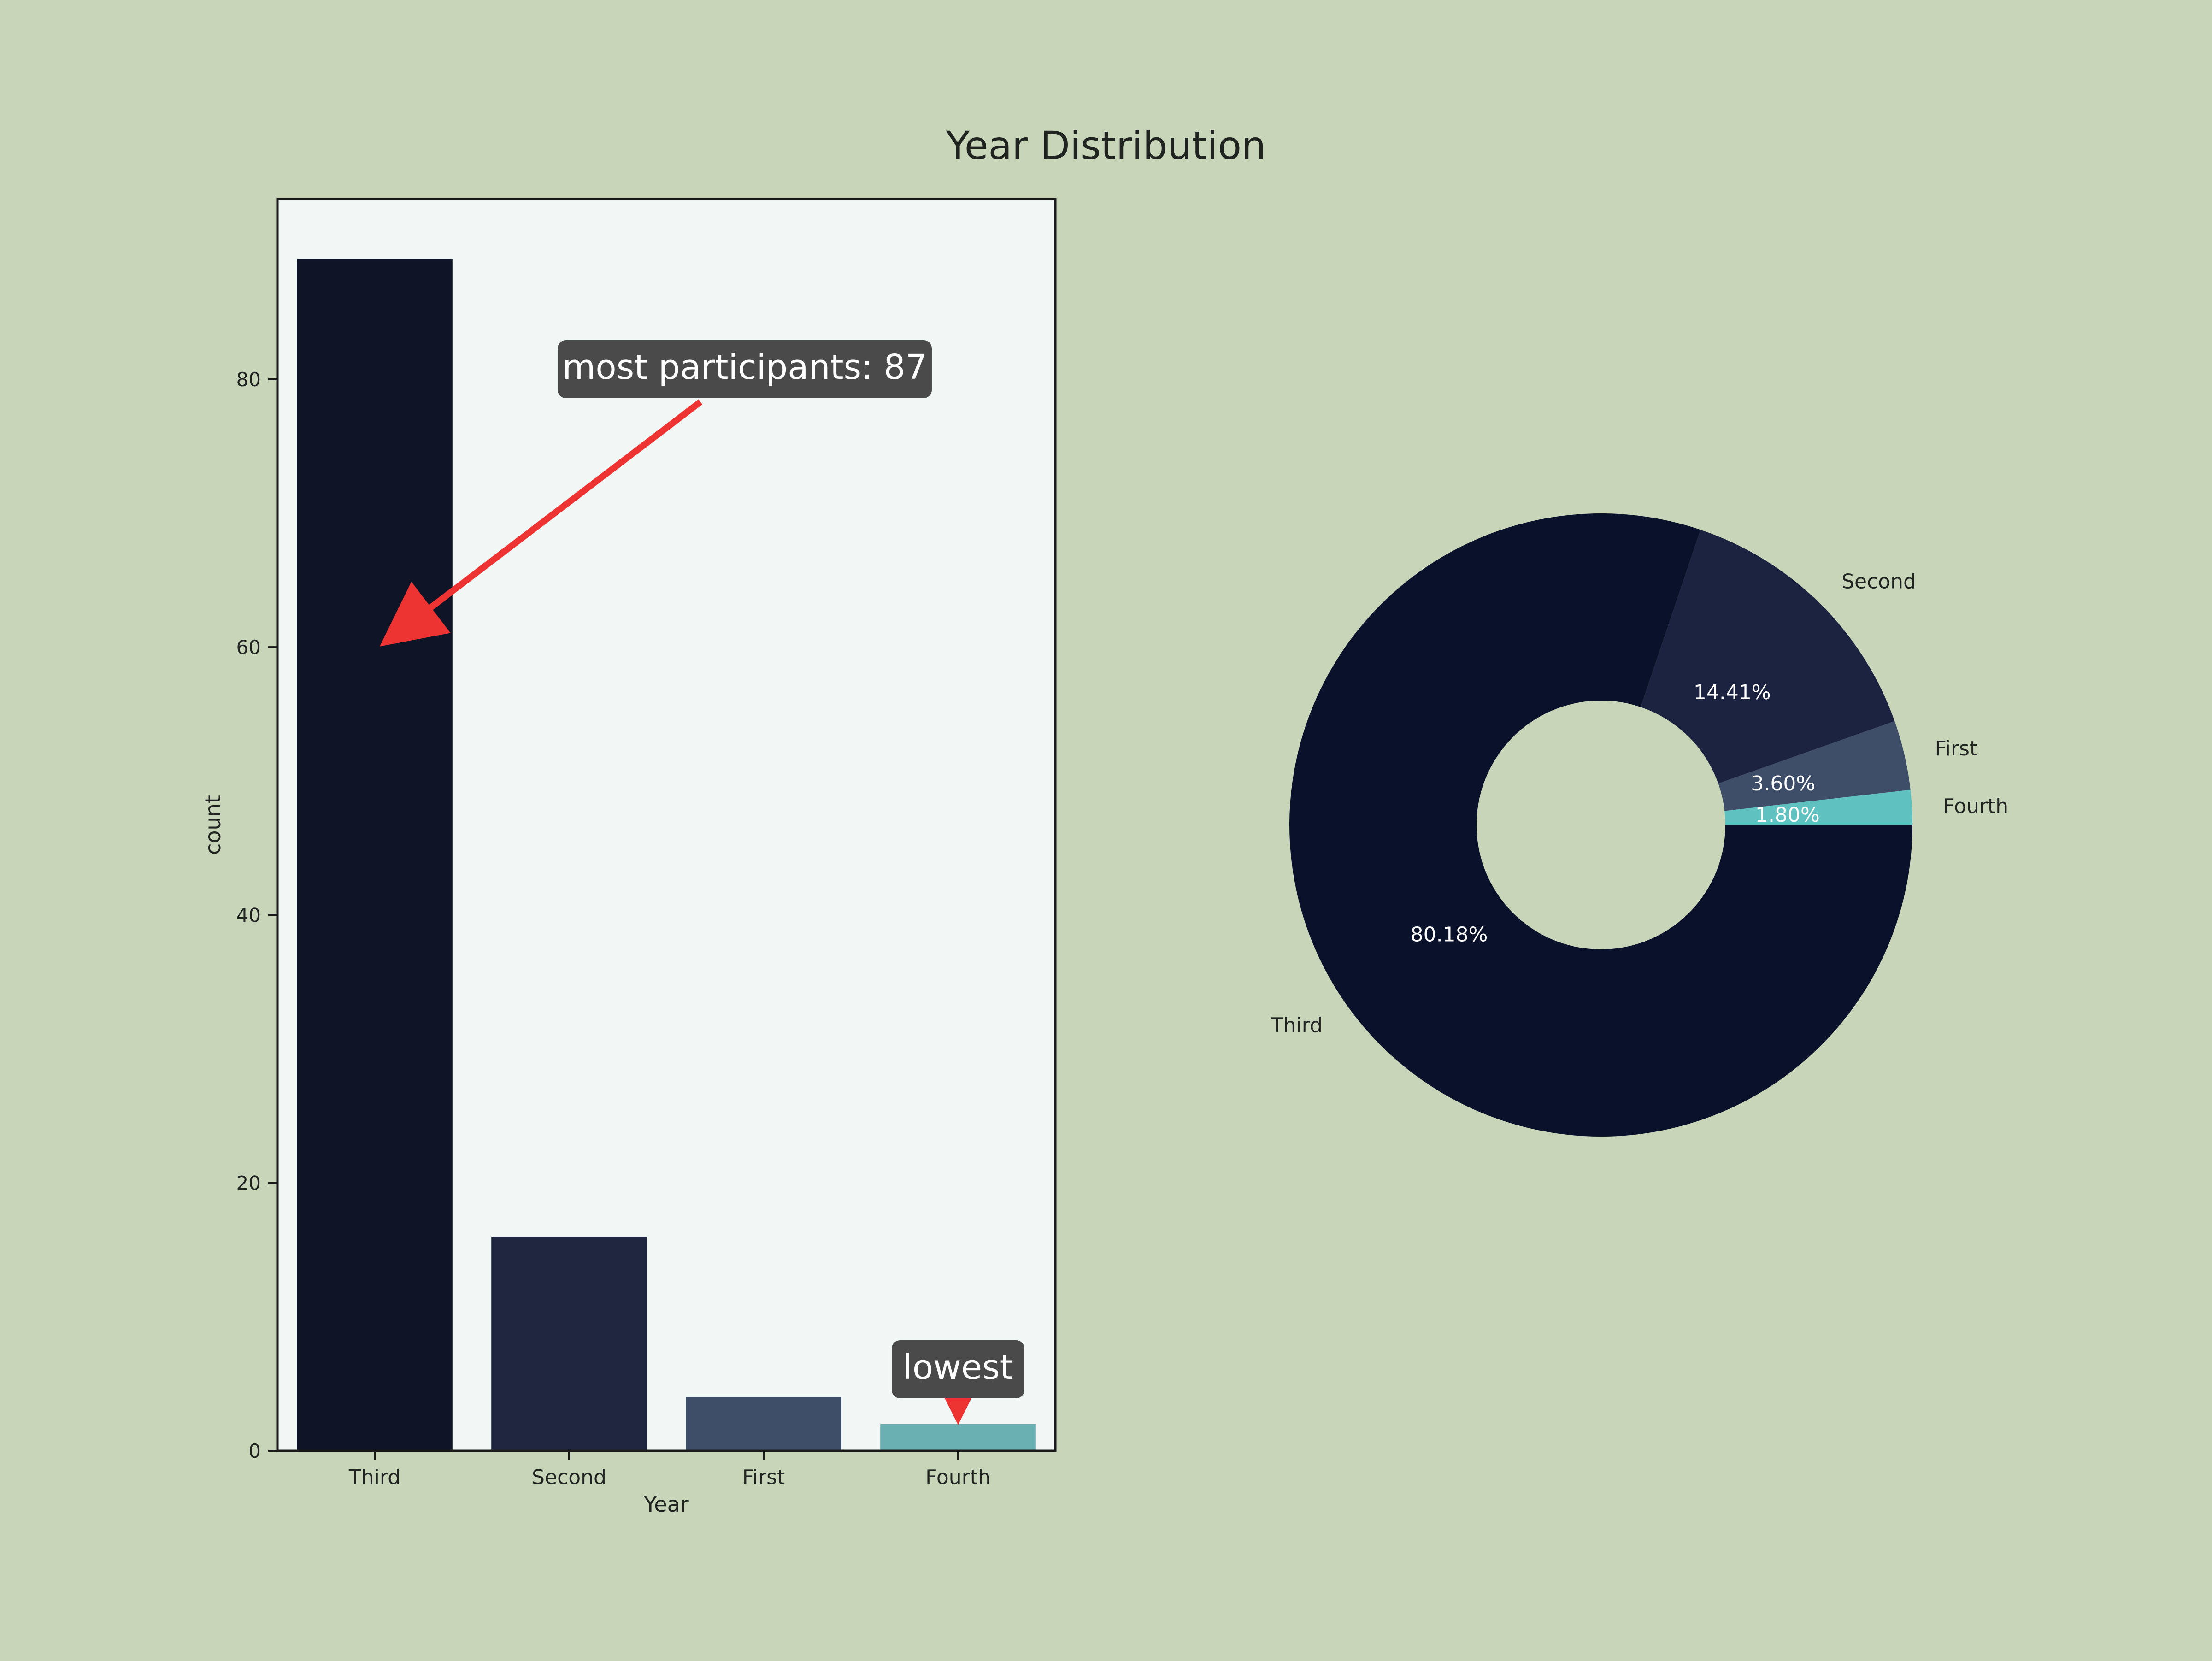 The height and width of the screenshot is (1661, 2212). I want to click on y-axis: 0 20 40 60 80, so click(256, 915).